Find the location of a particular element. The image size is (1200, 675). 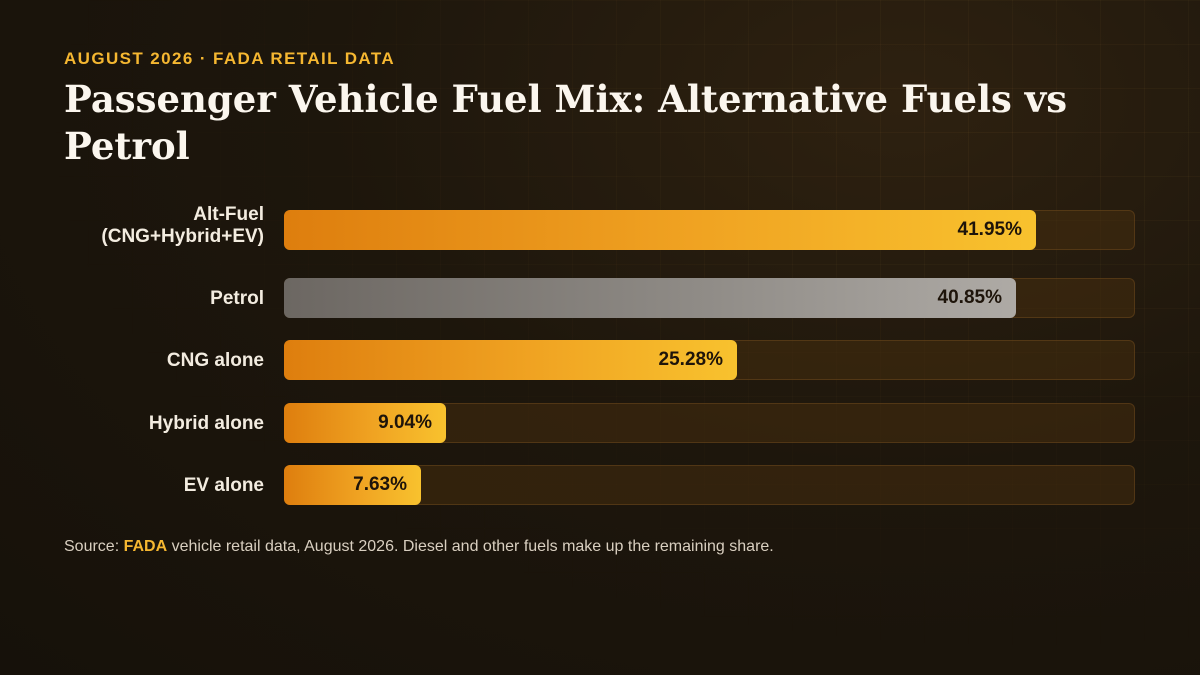

category-label: Alt-Fuel (CNG+Hybrid+EV) is located at coordinates (182, 225).